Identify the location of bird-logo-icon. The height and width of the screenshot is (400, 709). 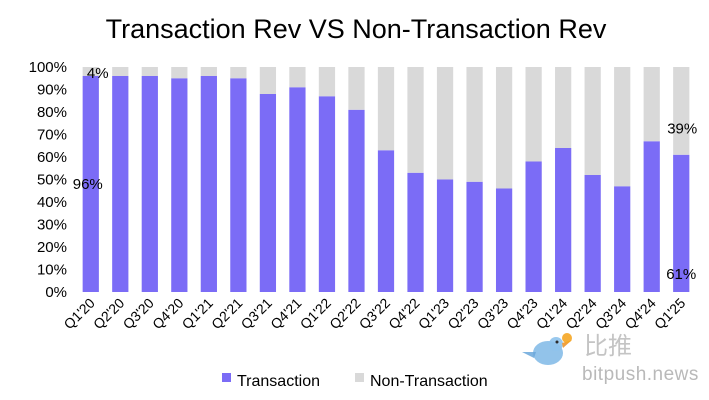
(547, 349).